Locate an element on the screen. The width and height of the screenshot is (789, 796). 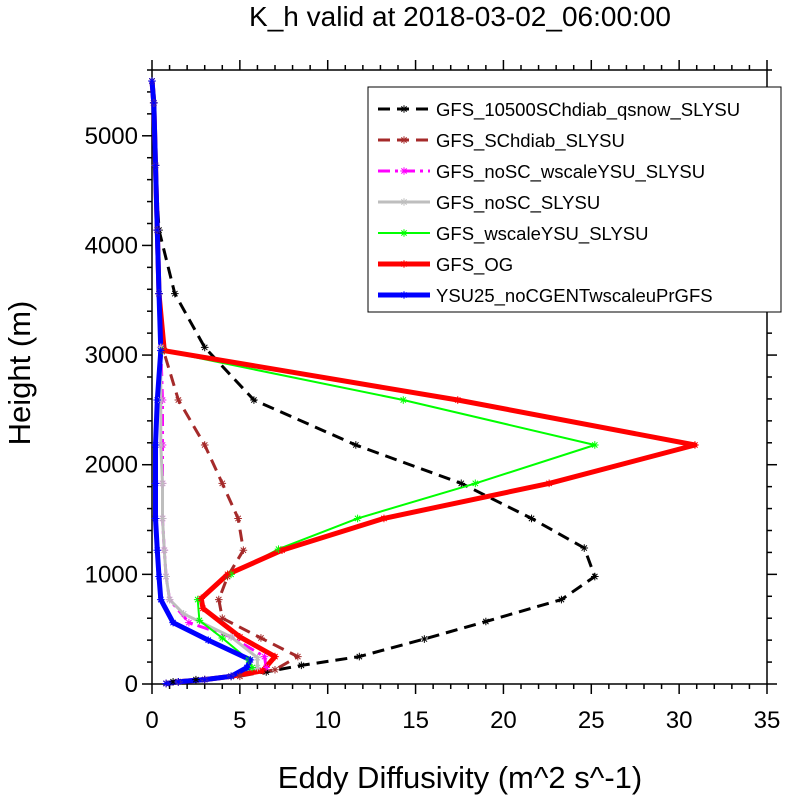
y-tick-label: 0 is located at coordinates (131, 684).